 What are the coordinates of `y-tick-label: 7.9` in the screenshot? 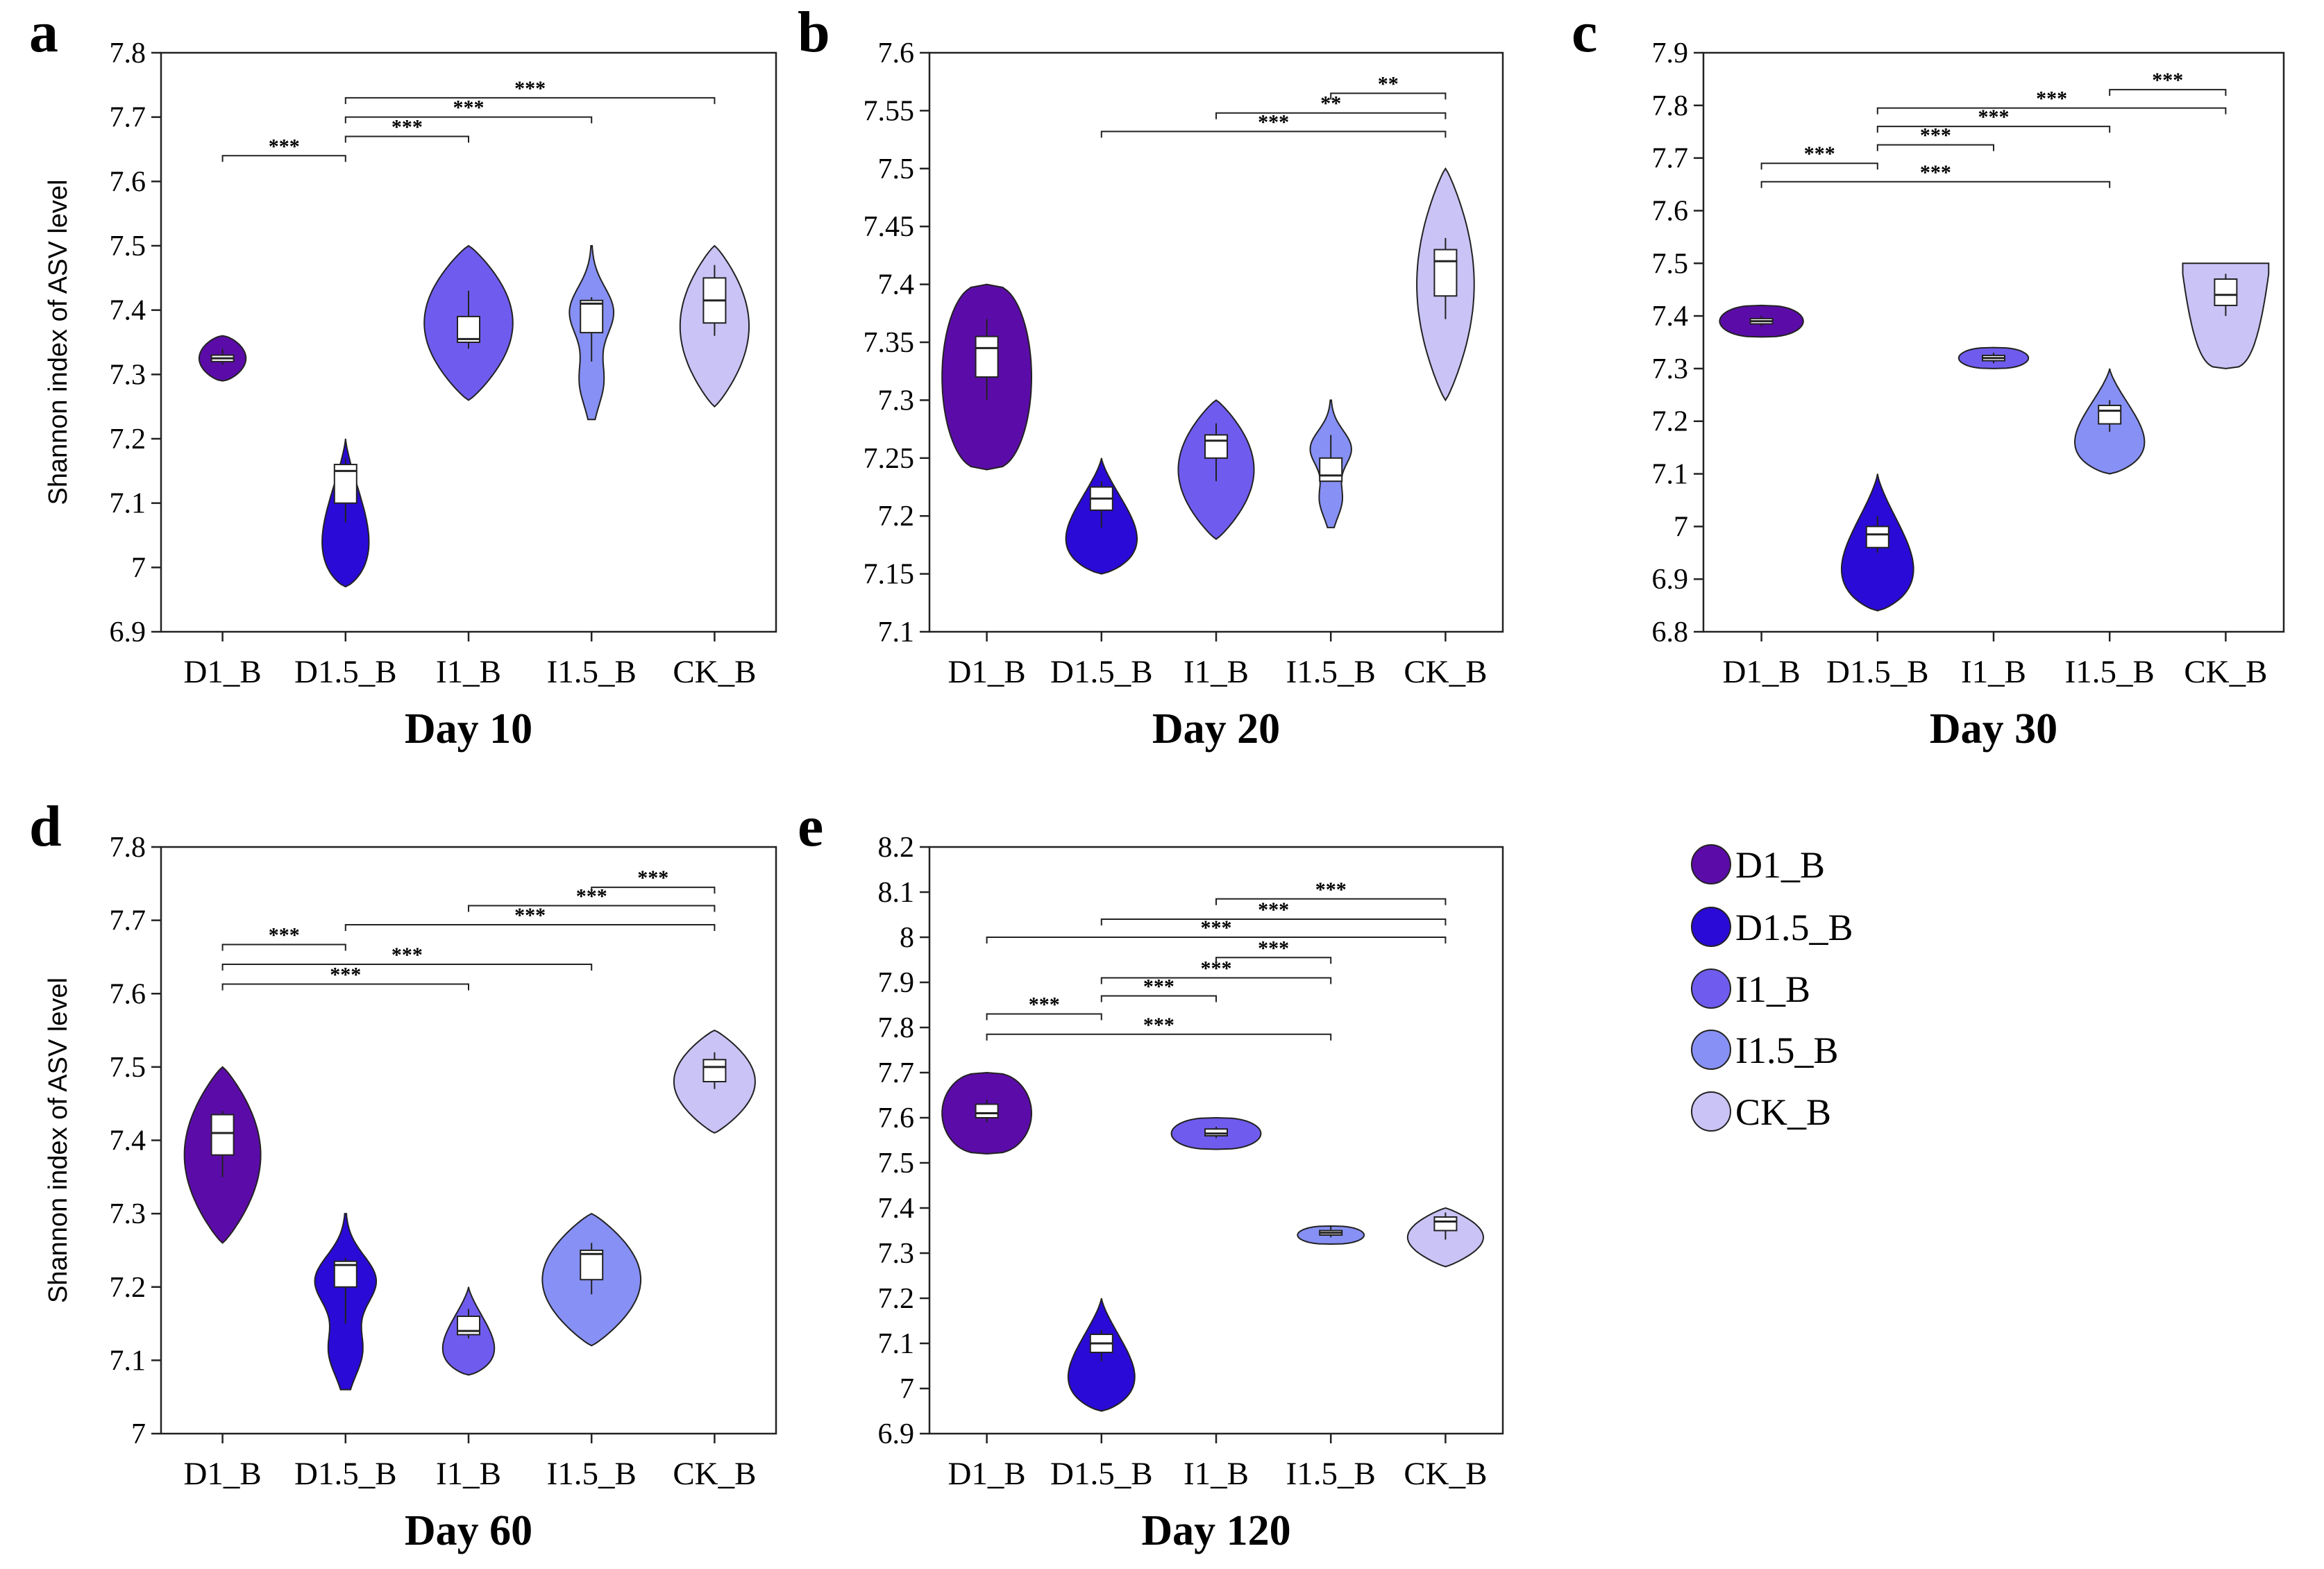 It's located at (896, 983).